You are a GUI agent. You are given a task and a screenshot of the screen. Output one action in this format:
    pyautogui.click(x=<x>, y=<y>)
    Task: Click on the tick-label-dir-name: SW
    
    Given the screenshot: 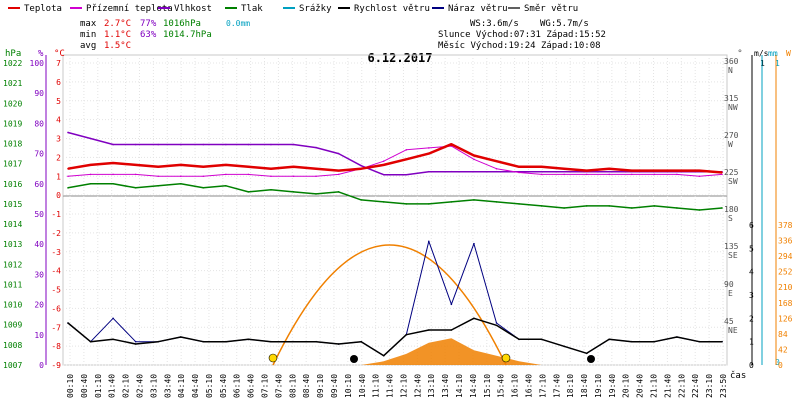 What is the action you would take?
    pyautogui.click(x=733, y=181)
    